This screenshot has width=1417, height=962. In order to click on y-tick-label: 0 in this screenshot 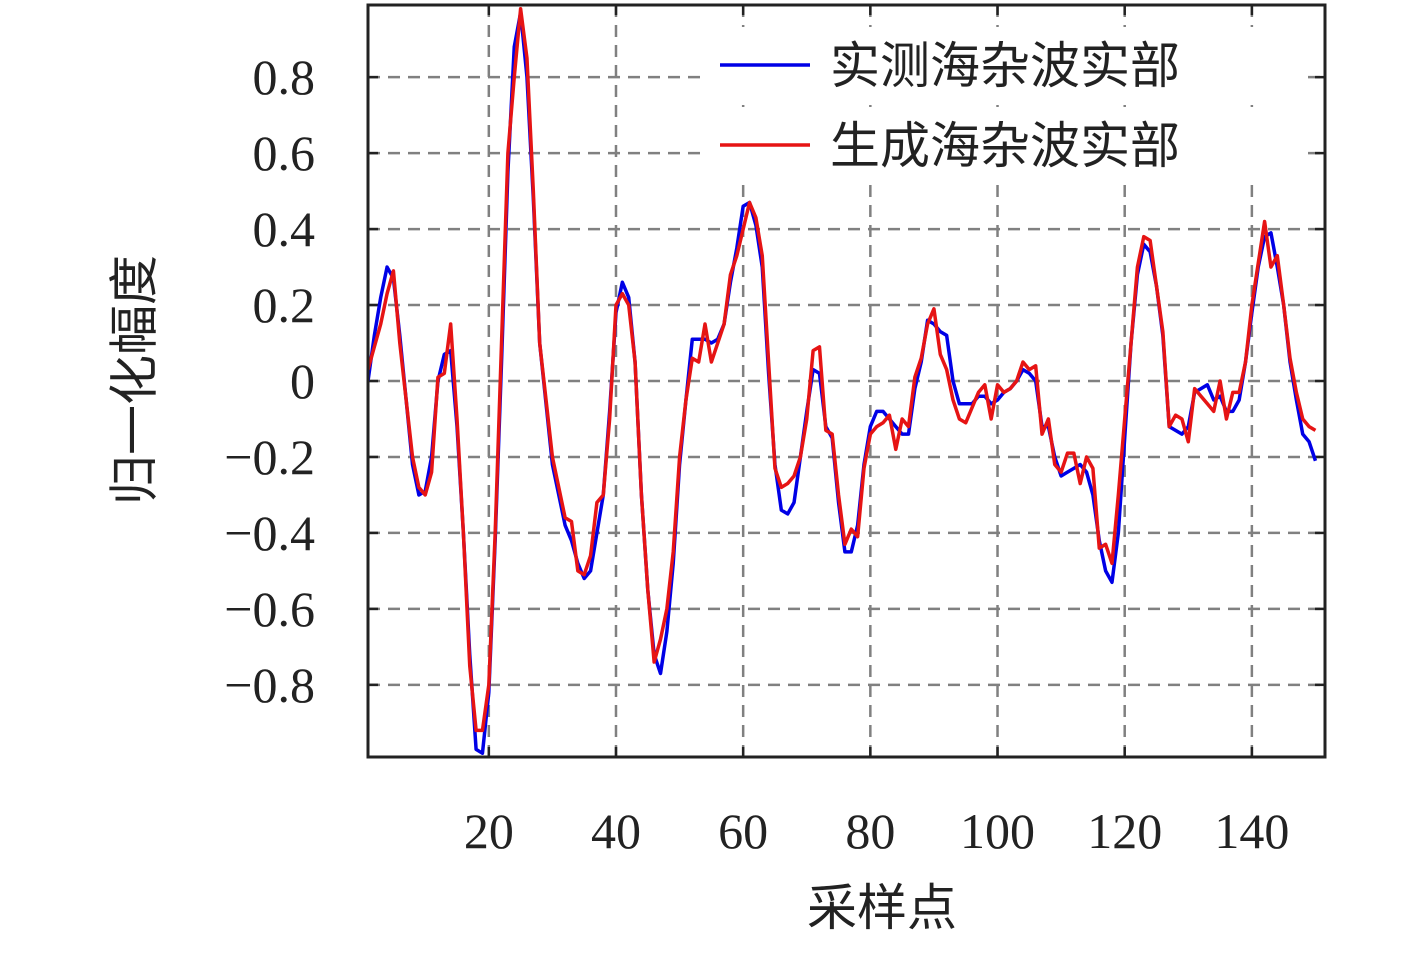, I will do `click(302, 381)`.